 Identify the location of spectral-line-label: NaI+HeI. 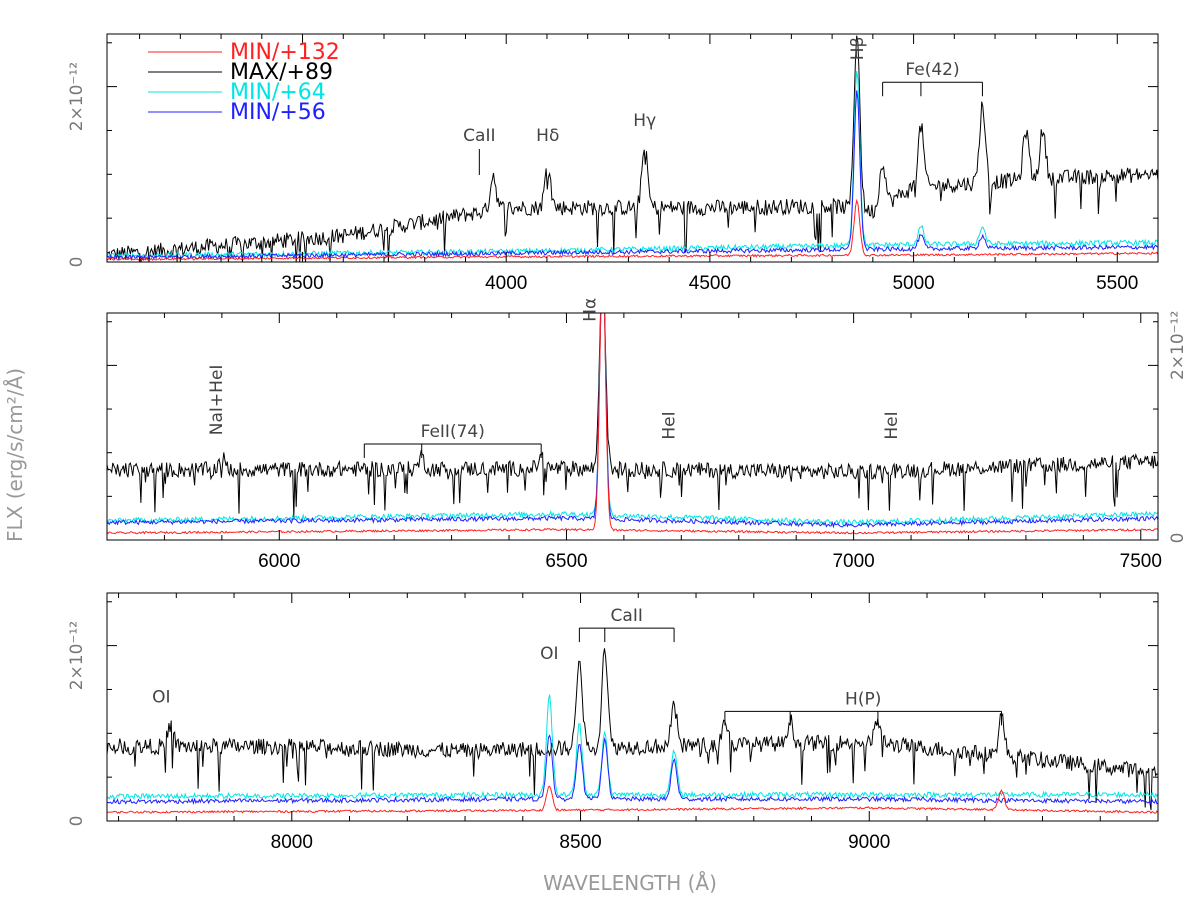
(217, 400).